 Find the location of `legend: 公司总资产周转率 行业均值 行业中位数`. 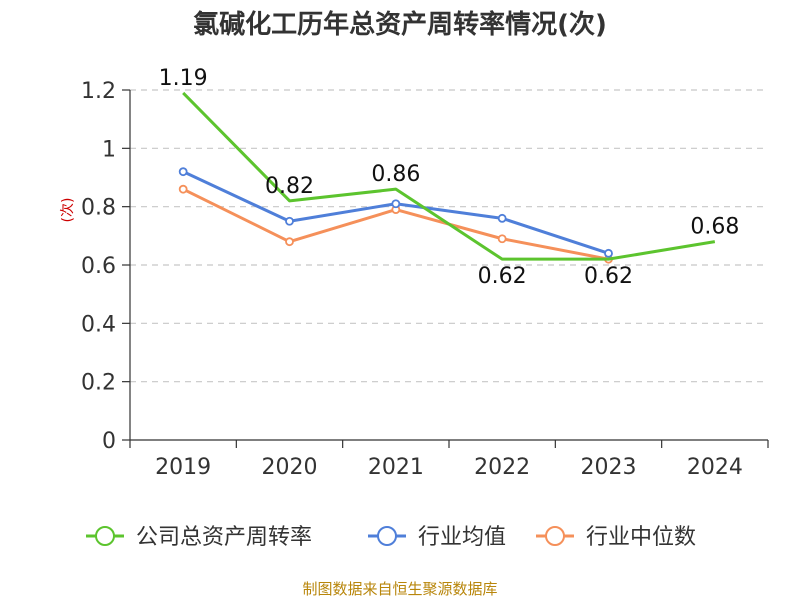

legend: 公司总资产周转率 行业均值 行业中位数 is located at coordinates (391, 537).